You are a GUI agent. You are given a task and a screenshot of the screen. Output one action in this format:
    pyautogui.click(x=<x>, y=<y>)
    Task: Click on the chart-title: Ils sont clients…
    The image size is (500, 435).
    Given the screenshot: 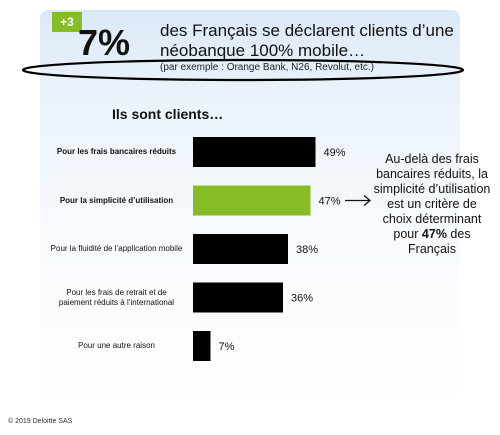 What is the action you would take?
    pyautogui.click(x=168, y=114)
    